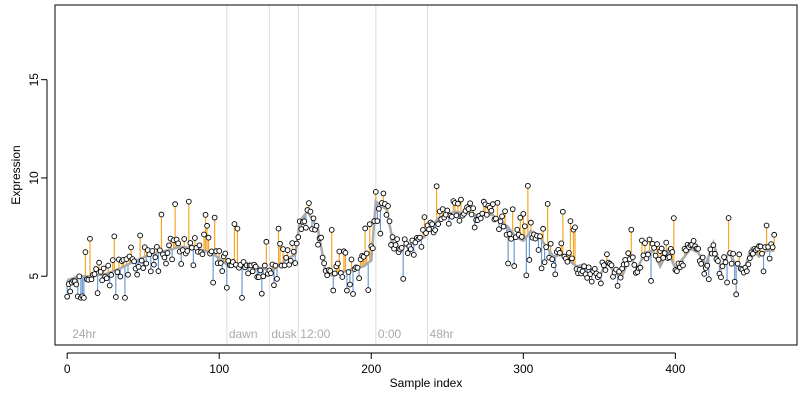  I want to click on x-axis: 0 100 200 300 400, so click(375, 364).